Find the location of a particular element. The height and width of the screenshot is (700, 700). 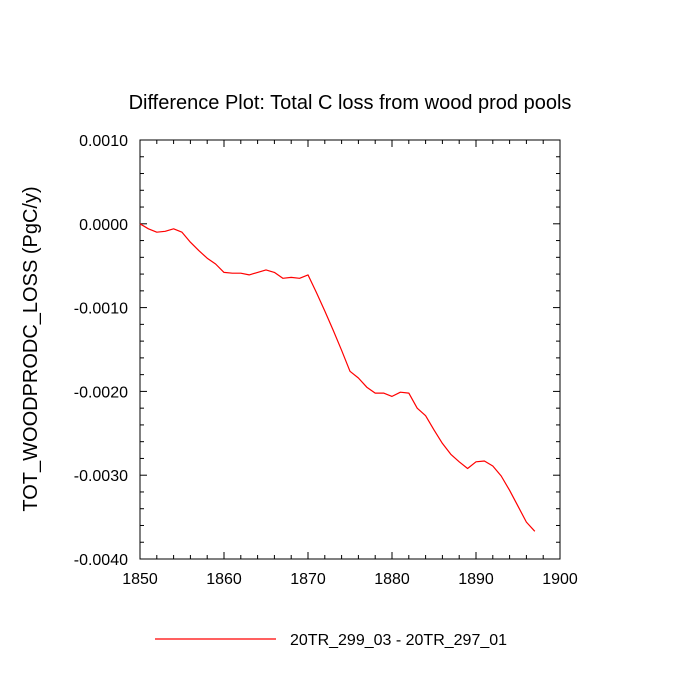

y-tick-label: -0.0010 is located at coordinates (101, 309).